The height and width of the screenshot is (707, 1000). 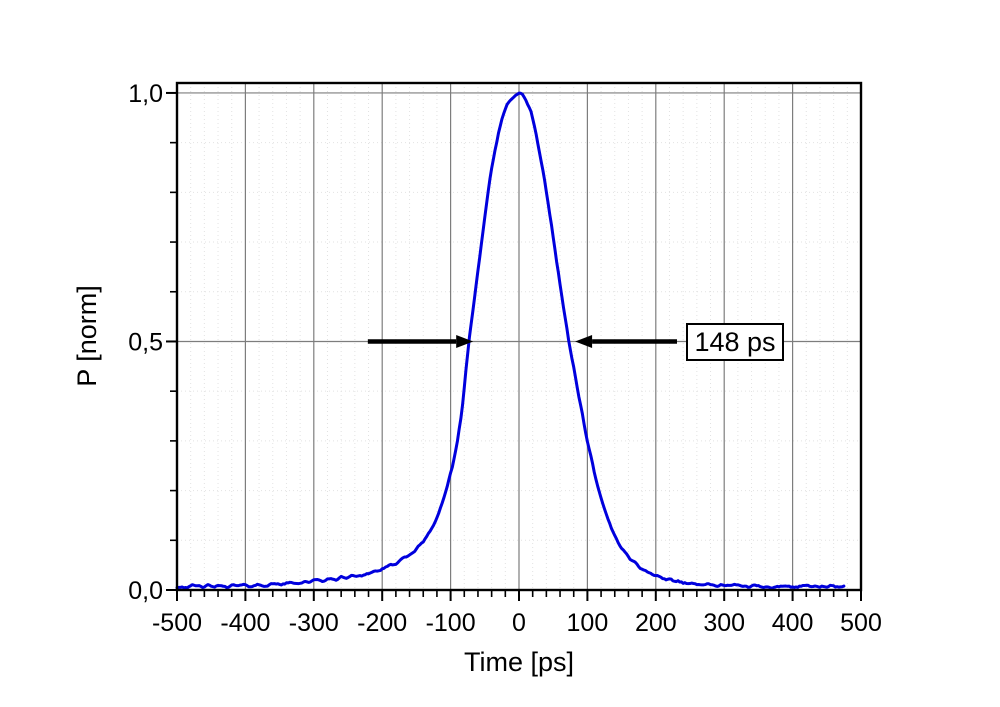 What do you see at coordinates (588, 623) in the screenshot?
I see `x-tick-label: 100` at bounding box center [588, 623].